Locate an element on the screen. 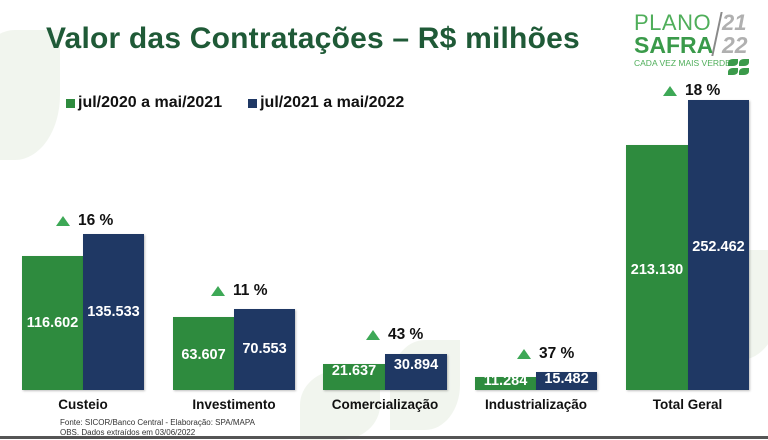  bar-total-geral-2020: 213.130 is located at coordinates (657, 267).